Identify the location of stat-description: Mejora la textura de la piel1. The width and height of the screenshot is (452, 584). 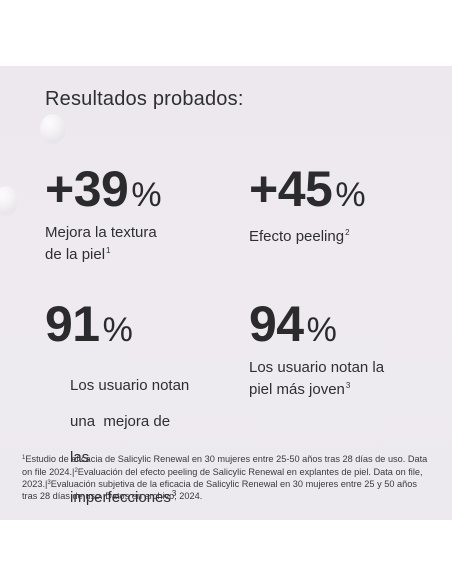
(101, 243).